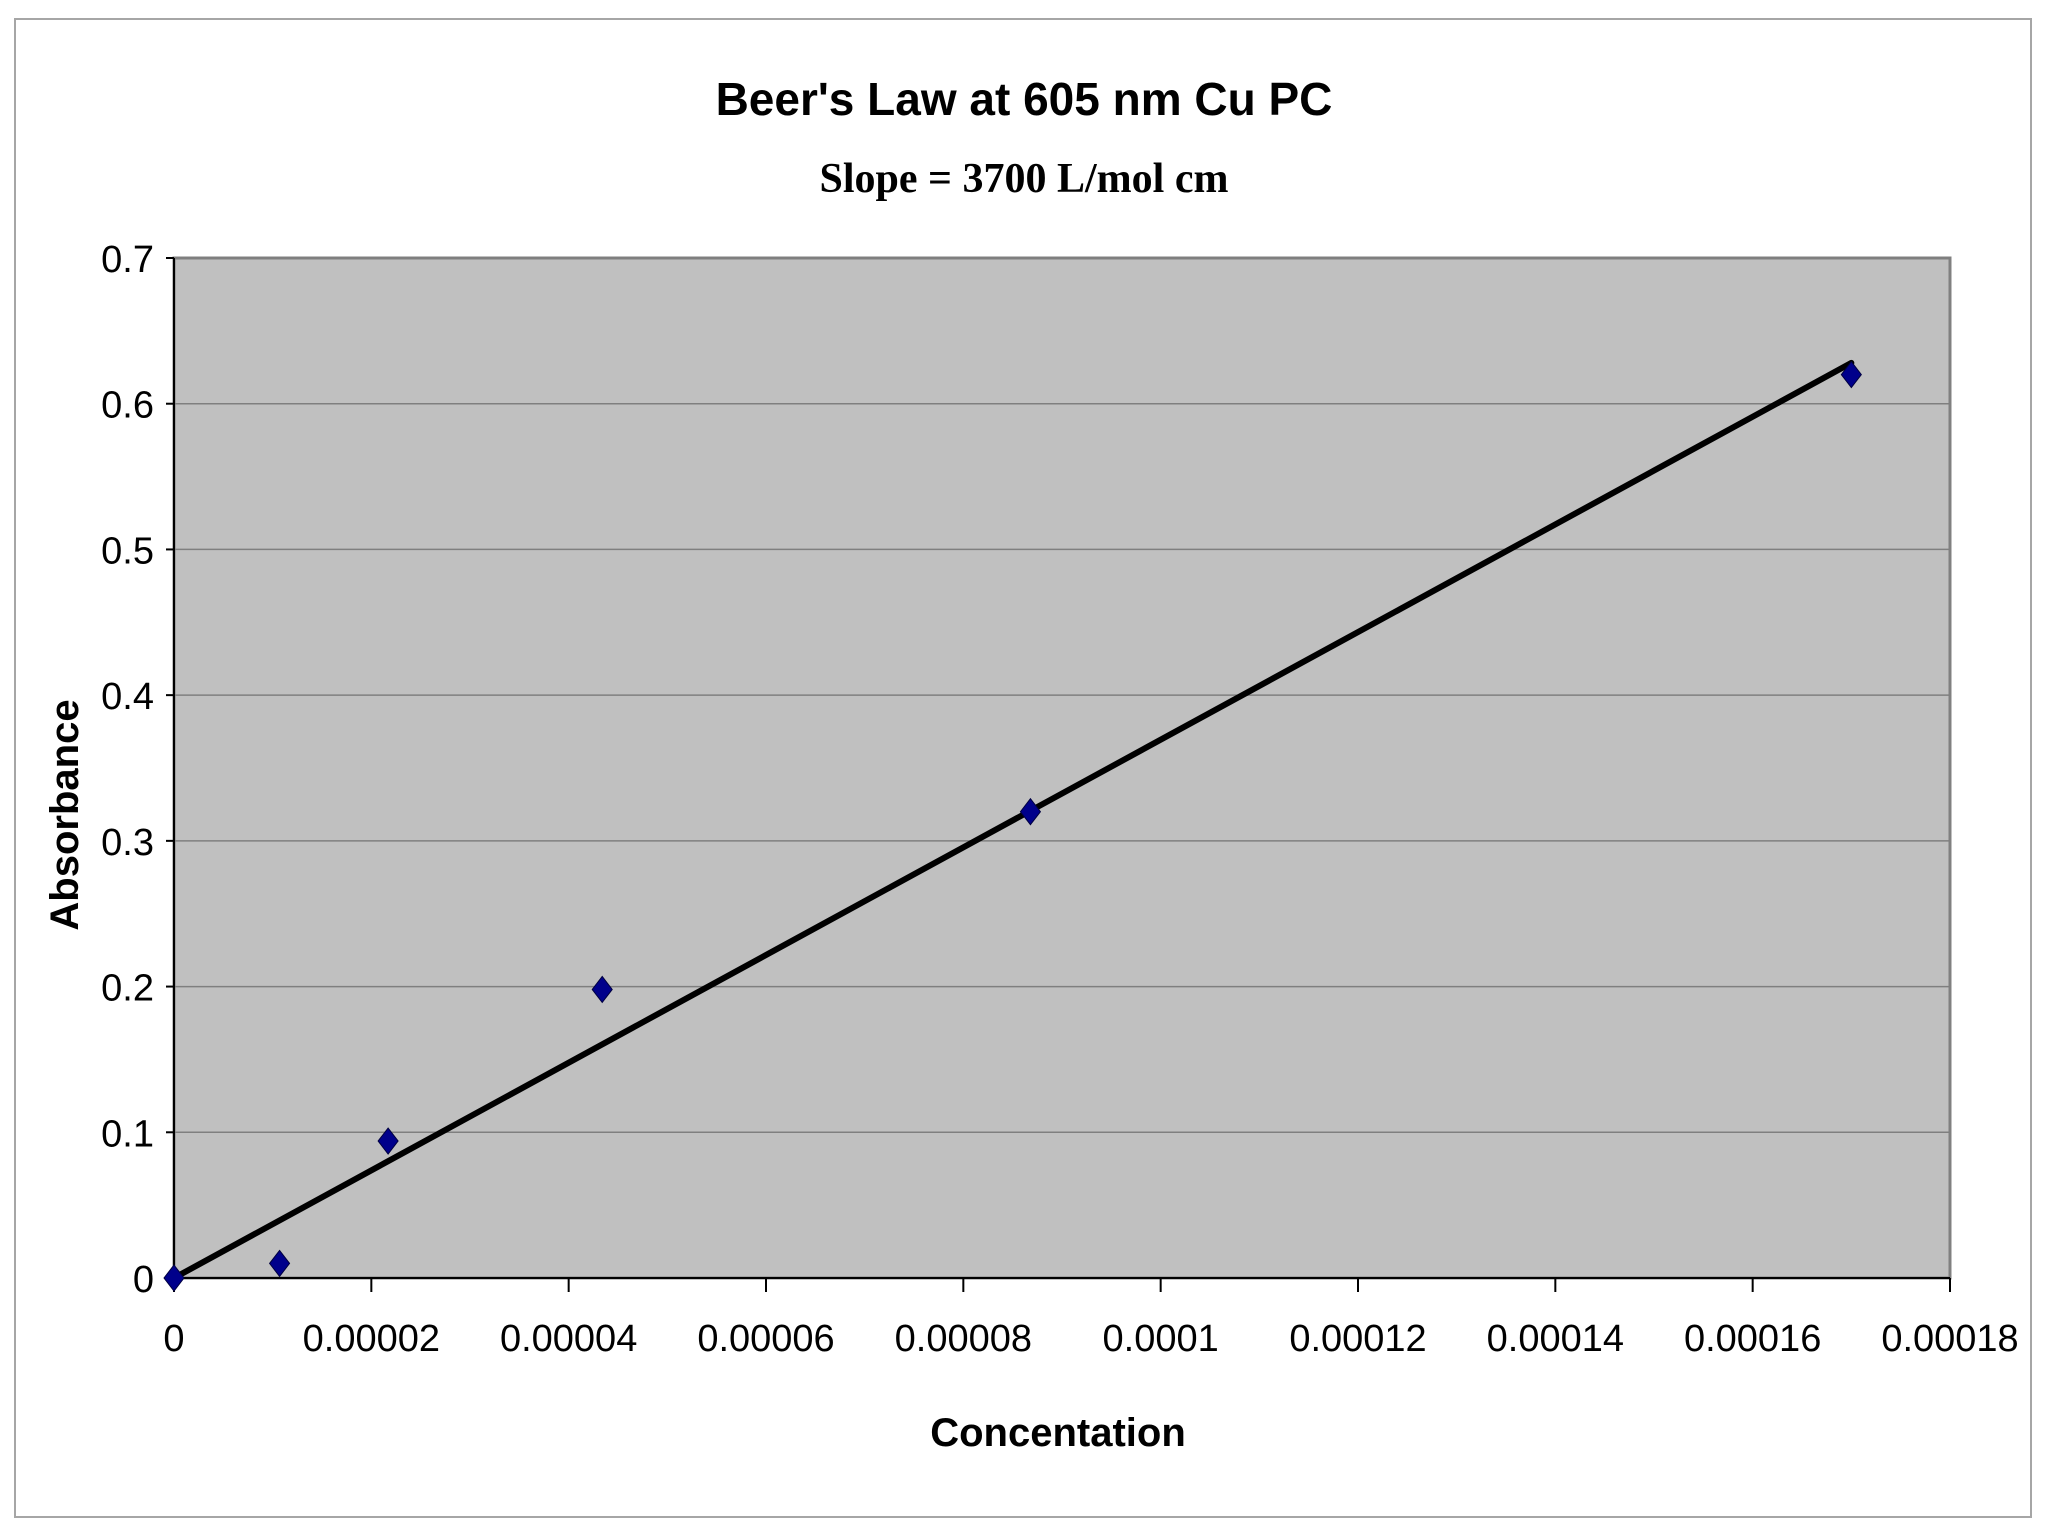 The width and height of the screenshot is (2048, 1536). What do you see at coordinates (127, 843) in the screenshot?
I see `y-tick-label: 0.3` at bounding box center [127, 843].